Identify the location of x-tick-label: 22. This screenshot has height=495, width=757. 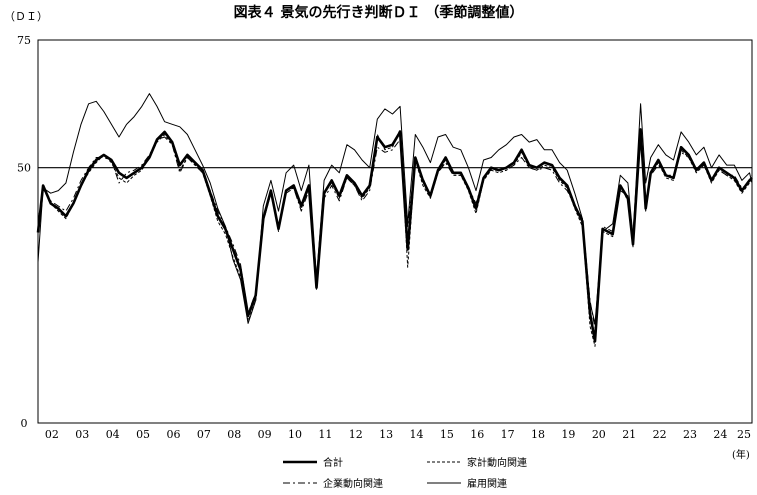
(660, 434).